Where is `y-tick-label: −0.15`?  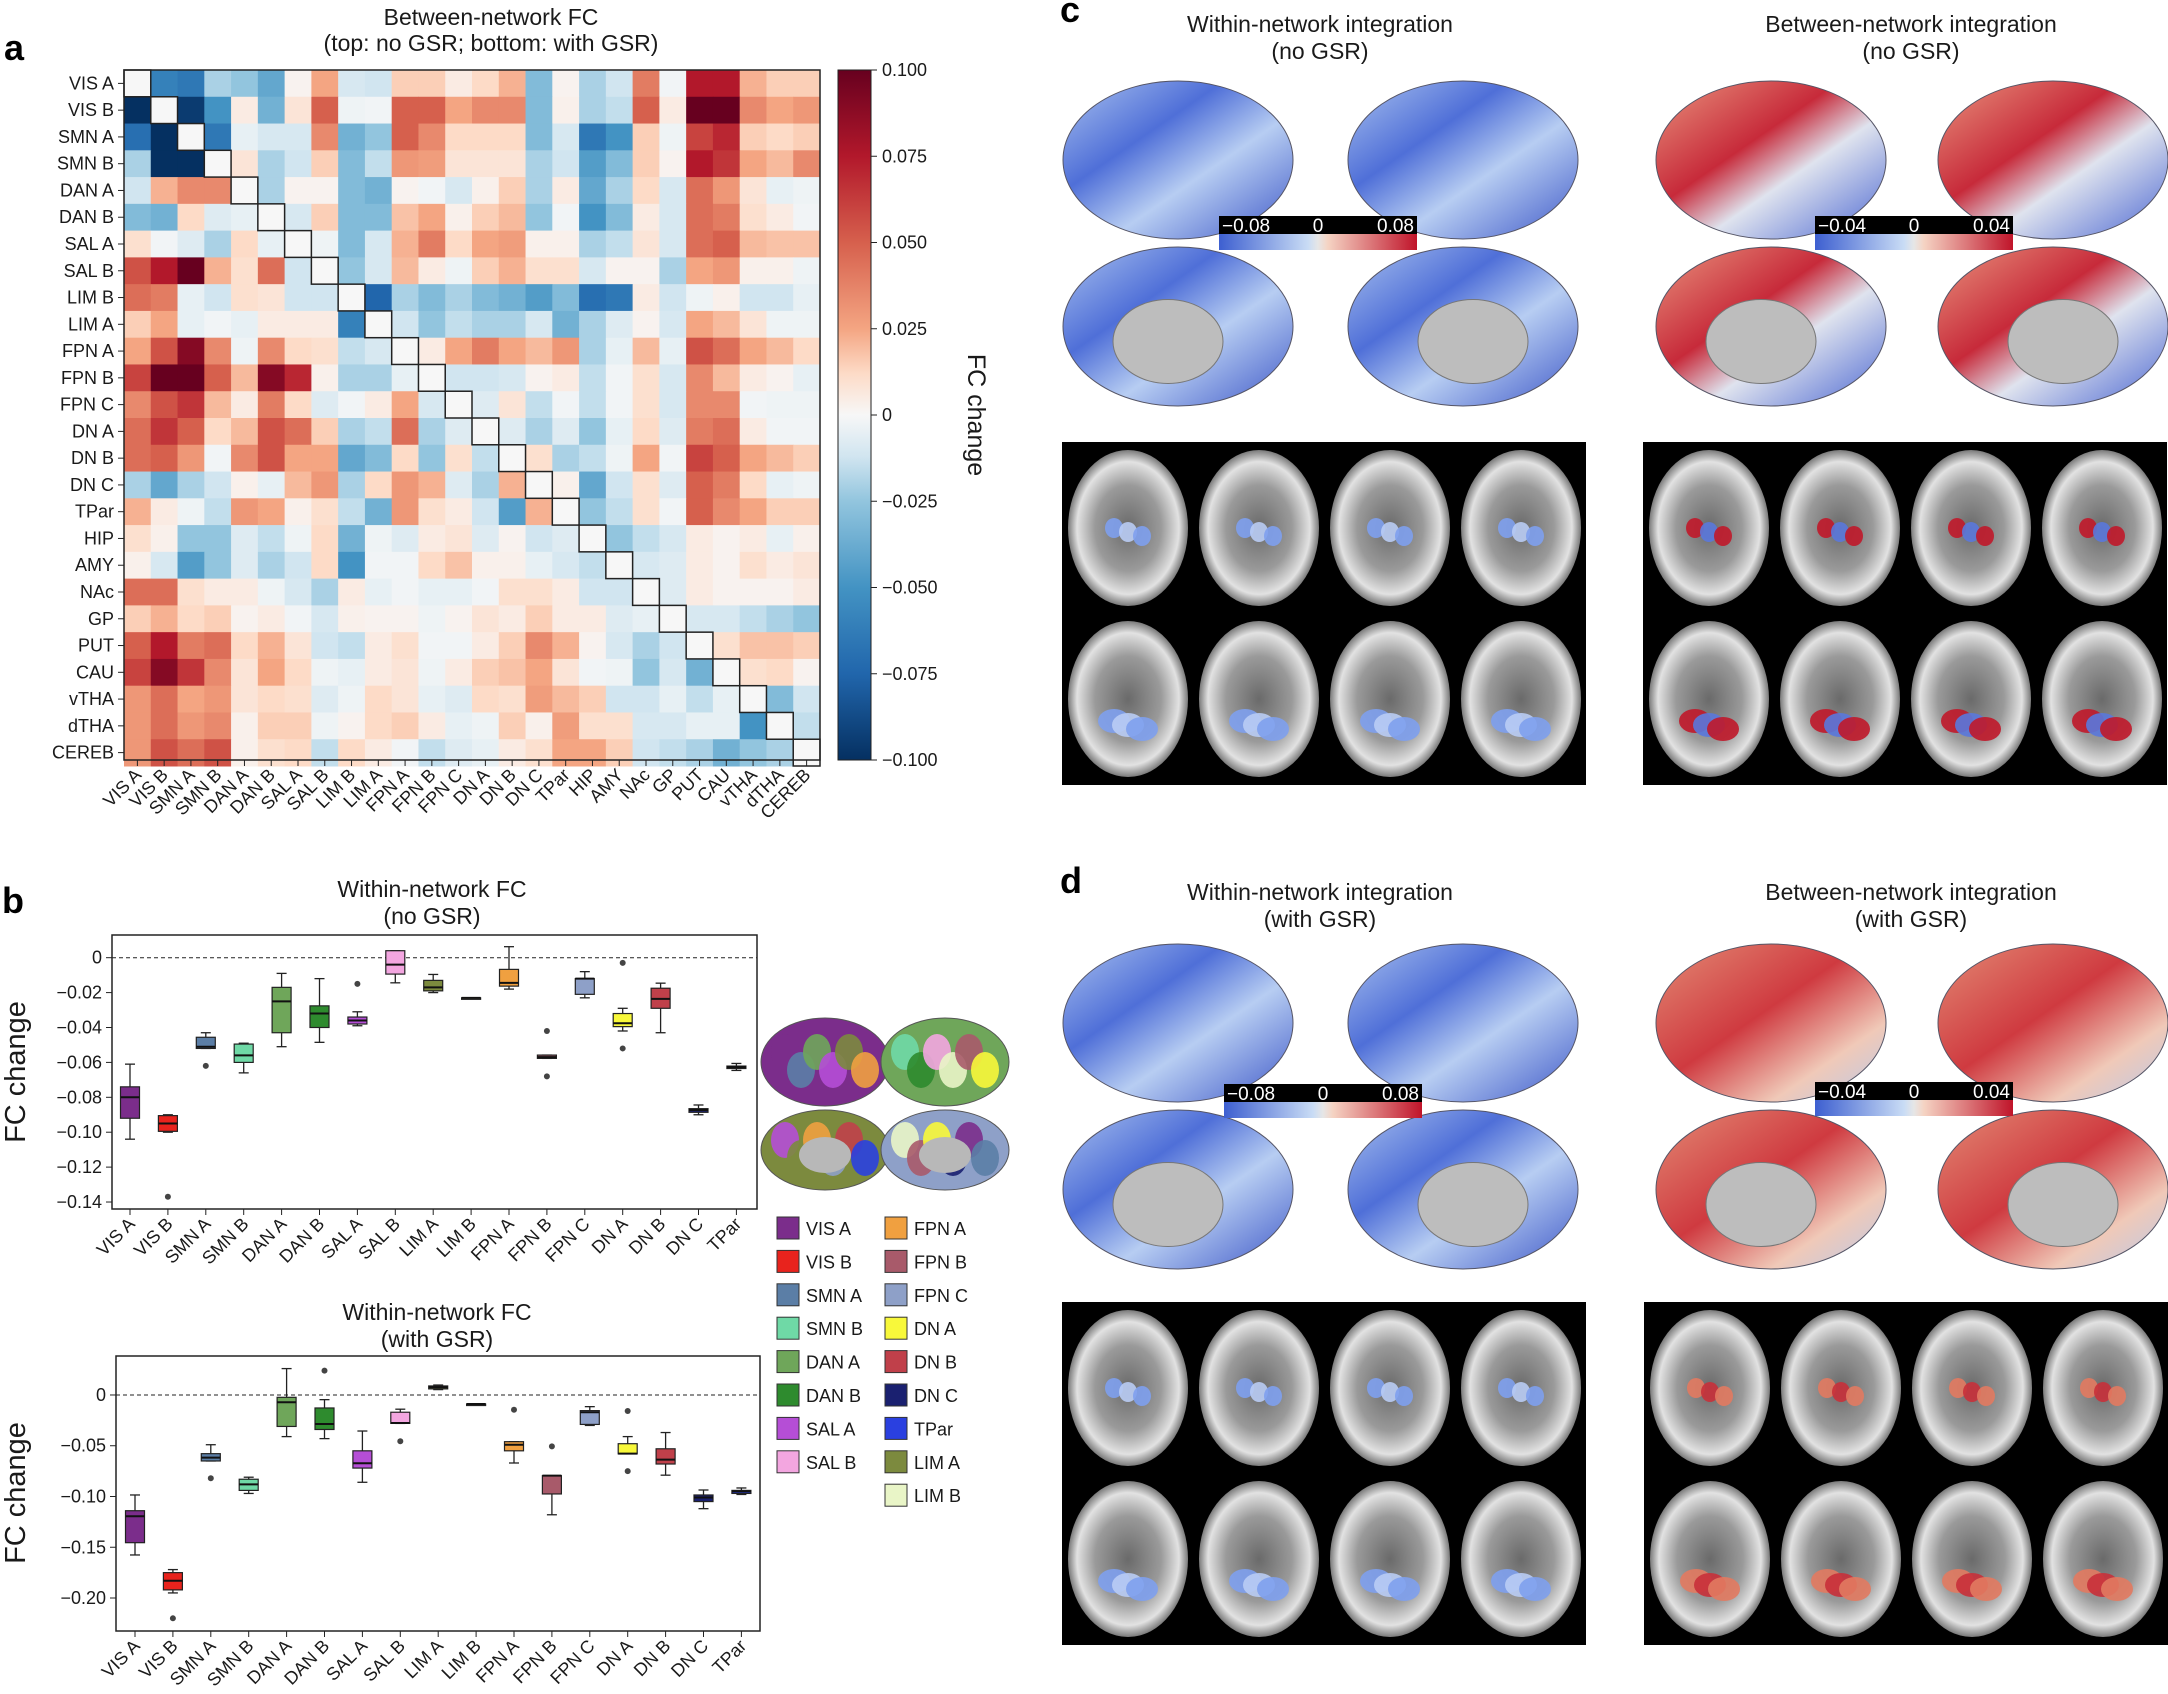 y-tick-label: −0.15 is located at coordinates (83, 1547).